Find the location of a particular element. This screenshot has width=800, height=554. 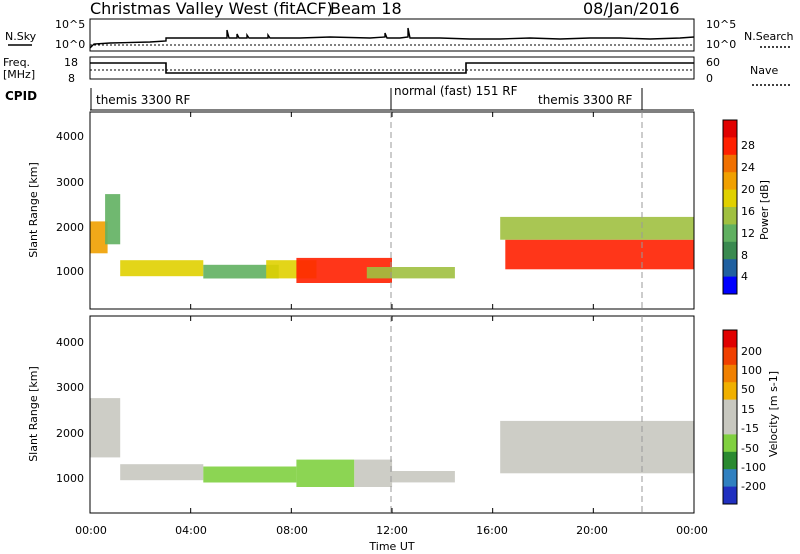

power-cb-tick-16: 16 is located at coordinates (748, 211).